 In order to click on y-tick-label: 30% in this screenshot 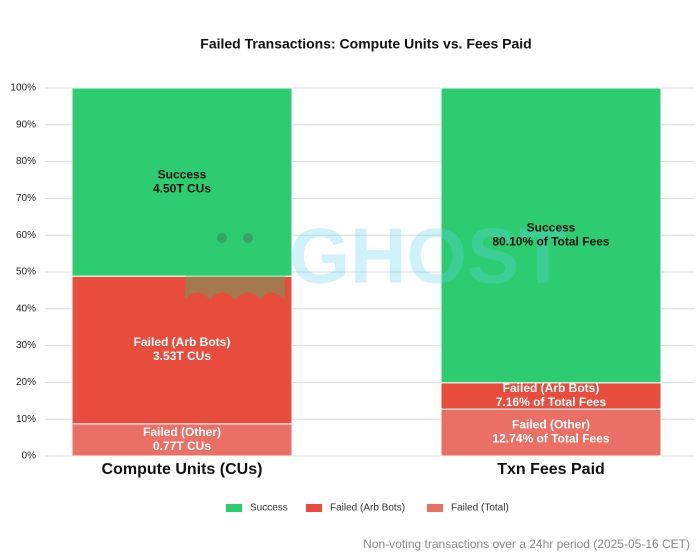, I will do `click(26, 345)`.